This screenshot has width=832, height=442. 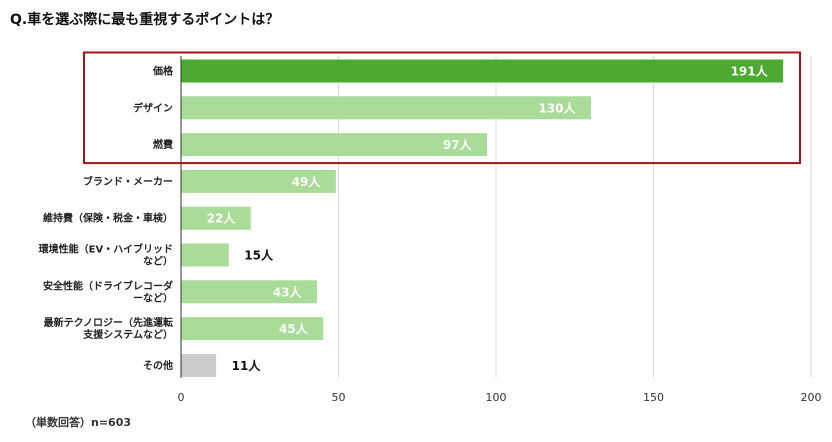 What do you see at coordinates (108, 218) in the screenshot?
I see `category-label: 維持費（保険・税金・車検）` at bounding box center [108, 218].